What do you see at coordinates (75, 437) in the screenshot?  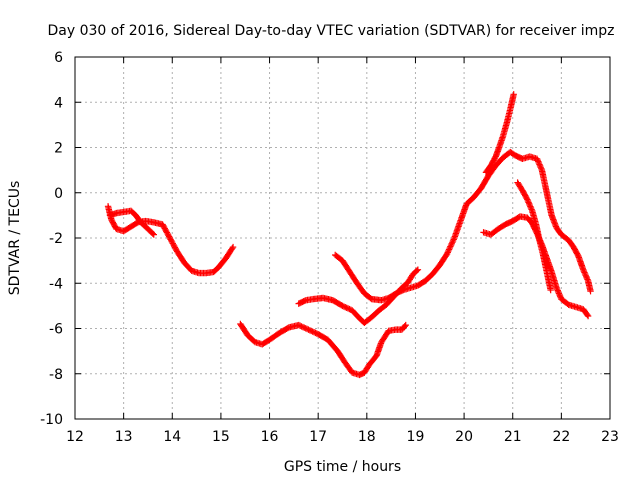 I see `x-tick-label: 12` at bounding box center [75, 437].